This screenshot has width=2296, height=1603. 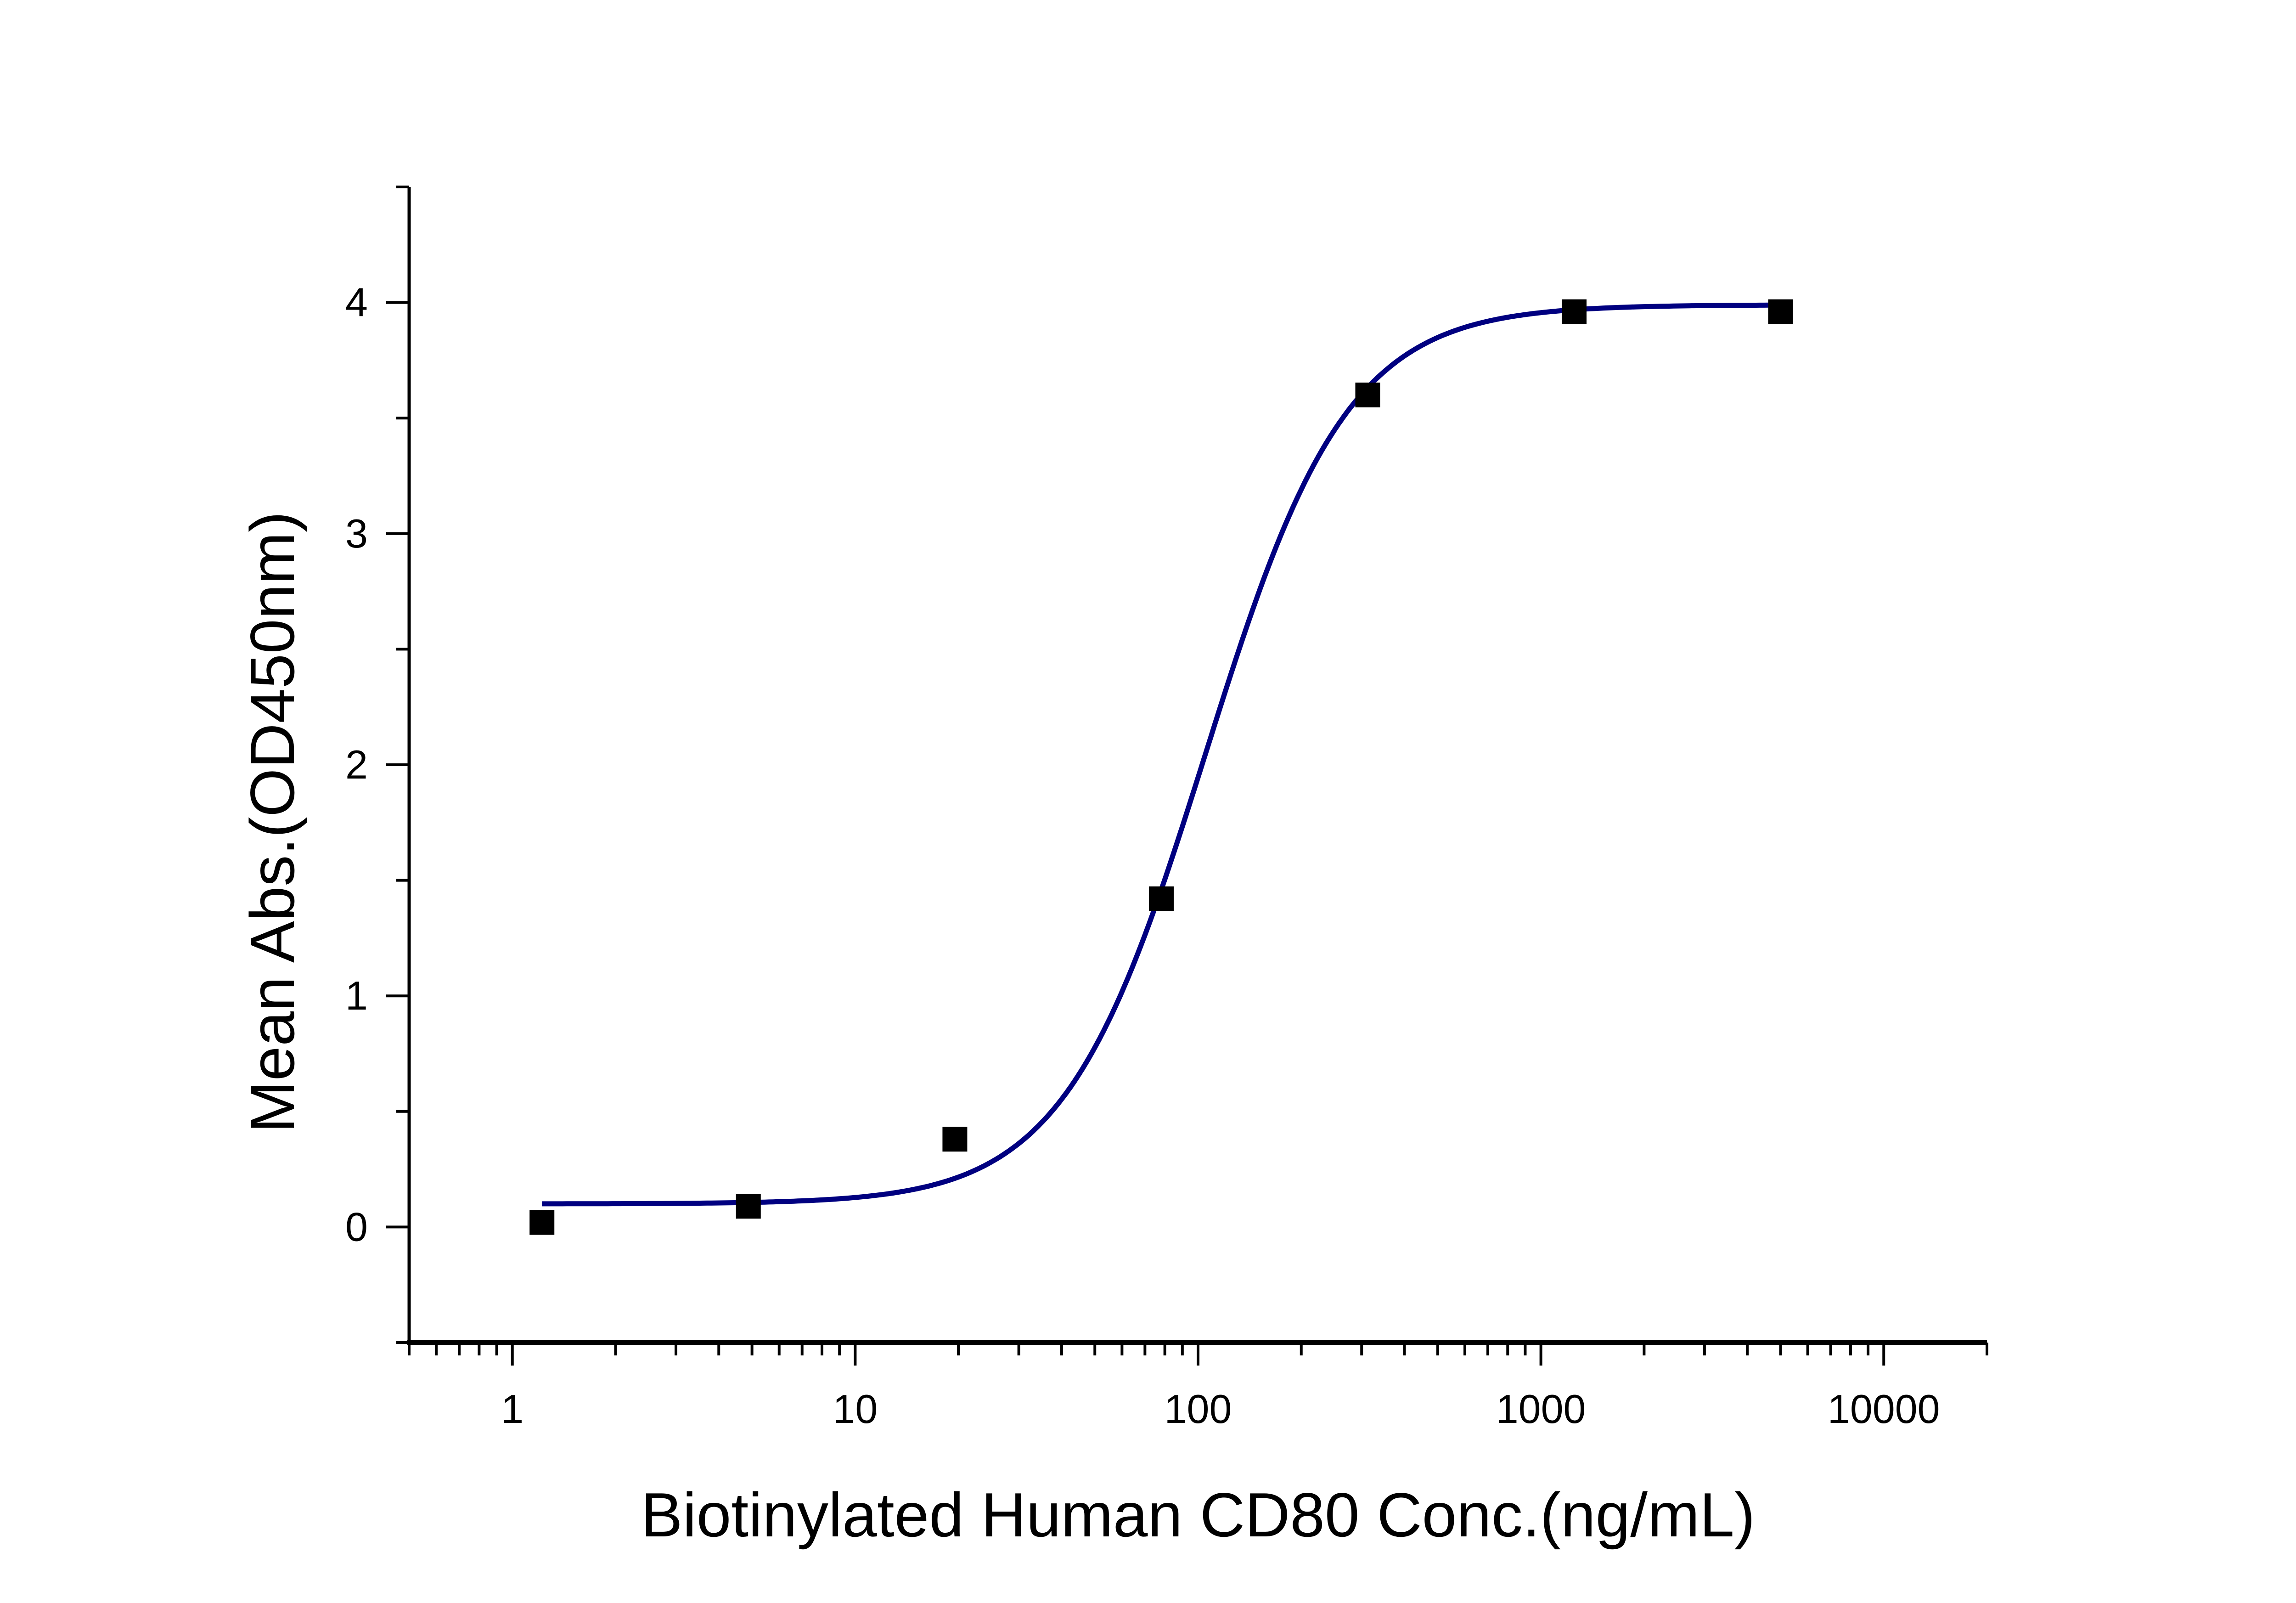 What do you see at coordinates (356, 1226) in the screenshot?
I see `y-tick-label: 0` at bounding box center [356, 1226].